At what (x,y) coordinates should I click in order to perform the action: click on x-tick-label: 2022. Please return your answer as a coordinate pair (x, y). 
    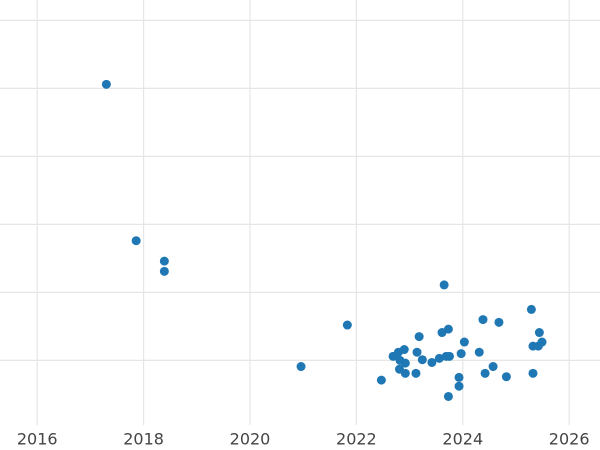
    Looking at the image, I should click on (356, 439).